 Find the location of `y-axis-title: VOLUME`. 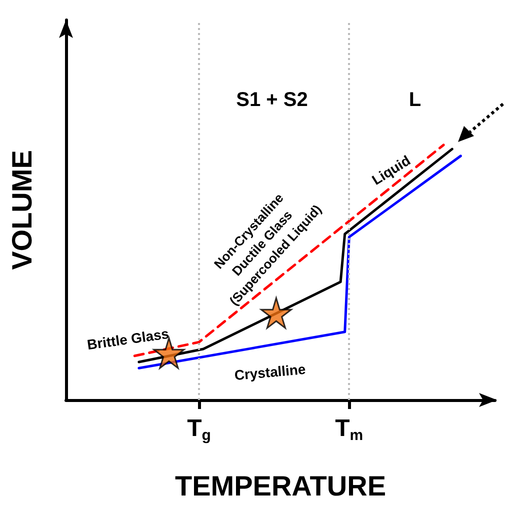

y-axis-title: VOLUME is located at coordinates (22, 210).